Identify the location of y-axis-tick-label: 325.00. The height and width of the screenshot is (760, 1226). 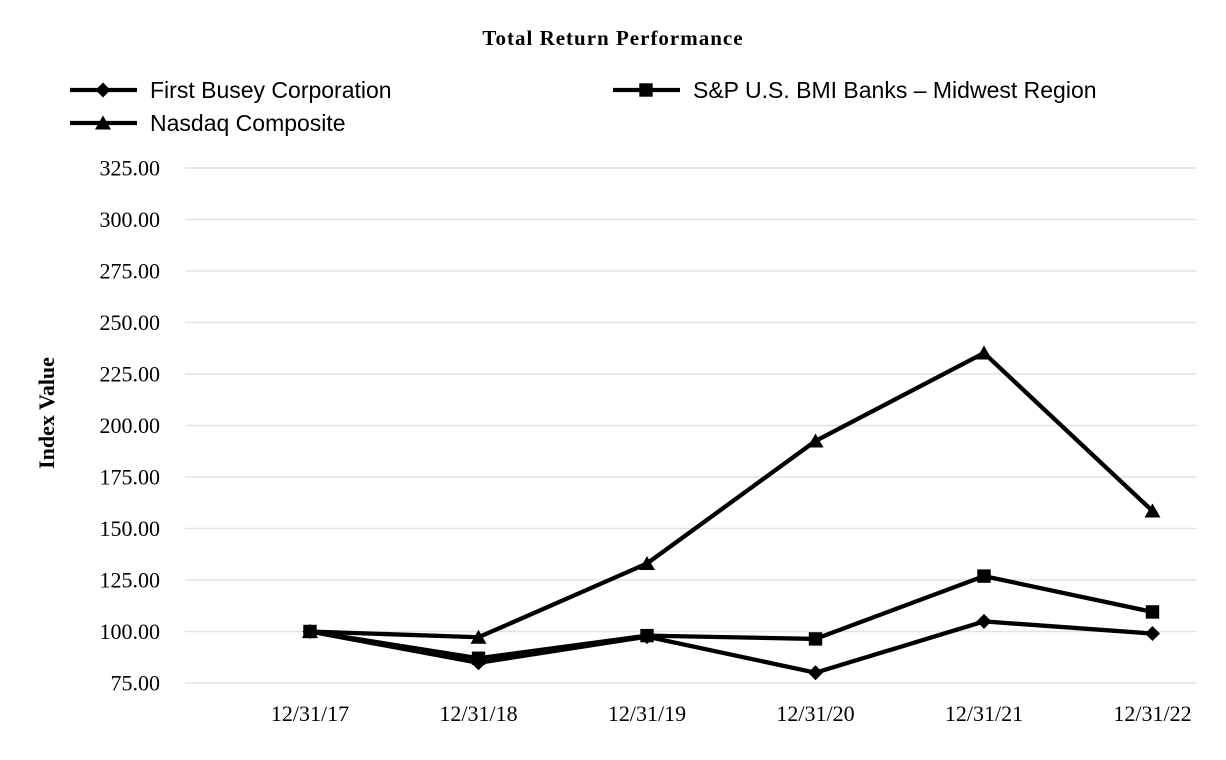
(130, 168).